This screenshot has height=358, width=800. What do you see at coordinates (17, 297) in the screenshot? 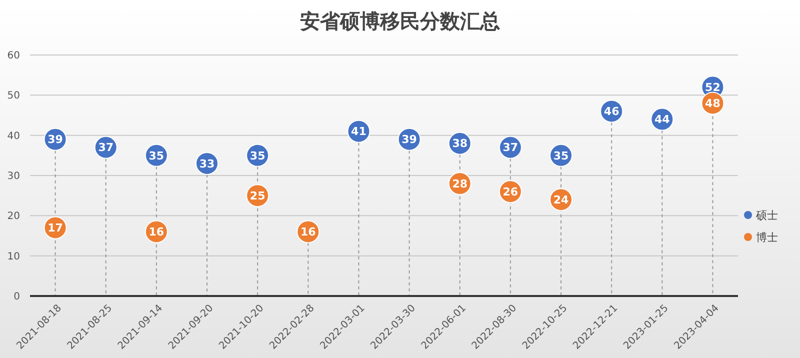
I see `y-tick-label: 0` at bounding box center [17, 297].